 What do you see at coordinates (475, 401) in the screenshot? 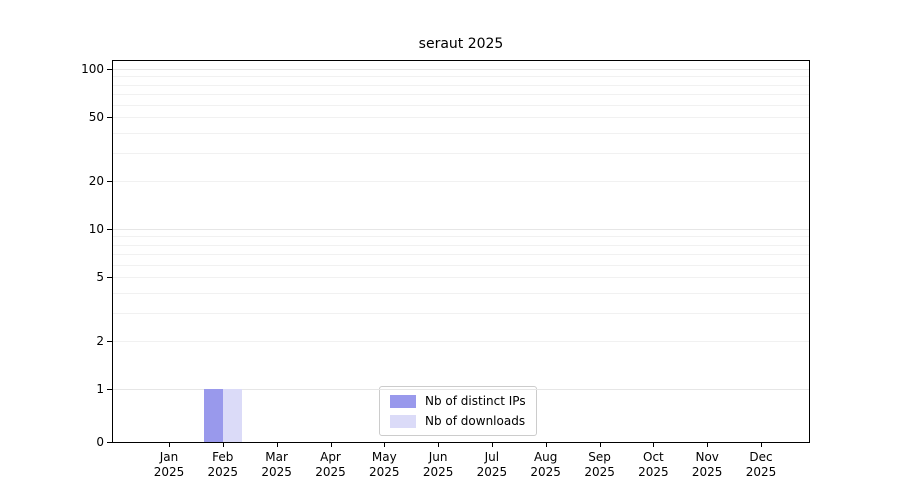
I see `legend-label: Nb of distinct IPs` at bounding box center [475, 401].